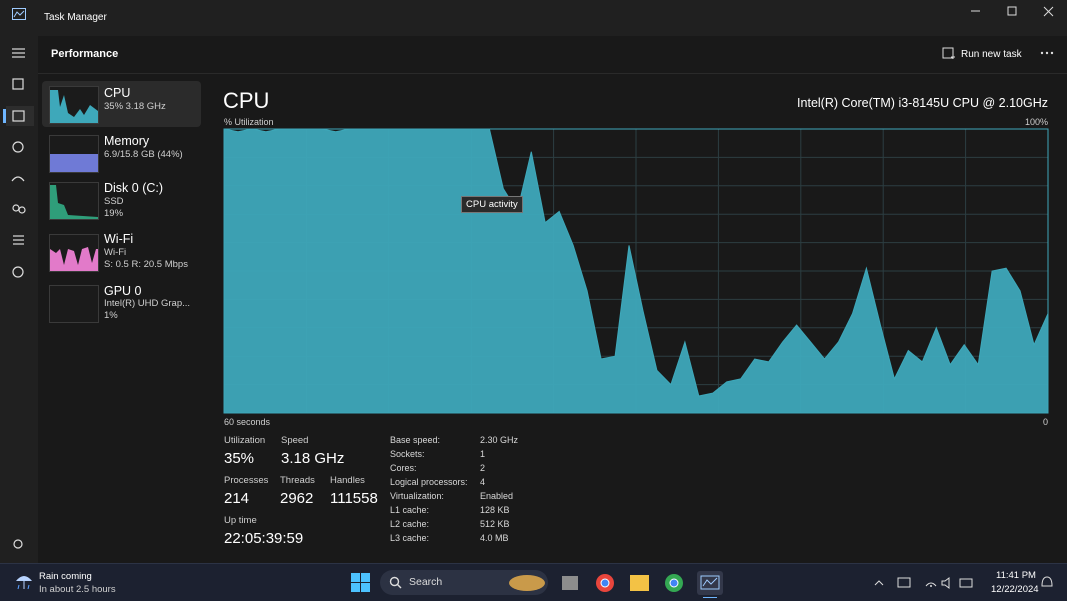 This screenshot has height=601, width=1067. Describe the element at coordinates (354, 498) in the screenshot. I see `stat-value: 111558` at that location.